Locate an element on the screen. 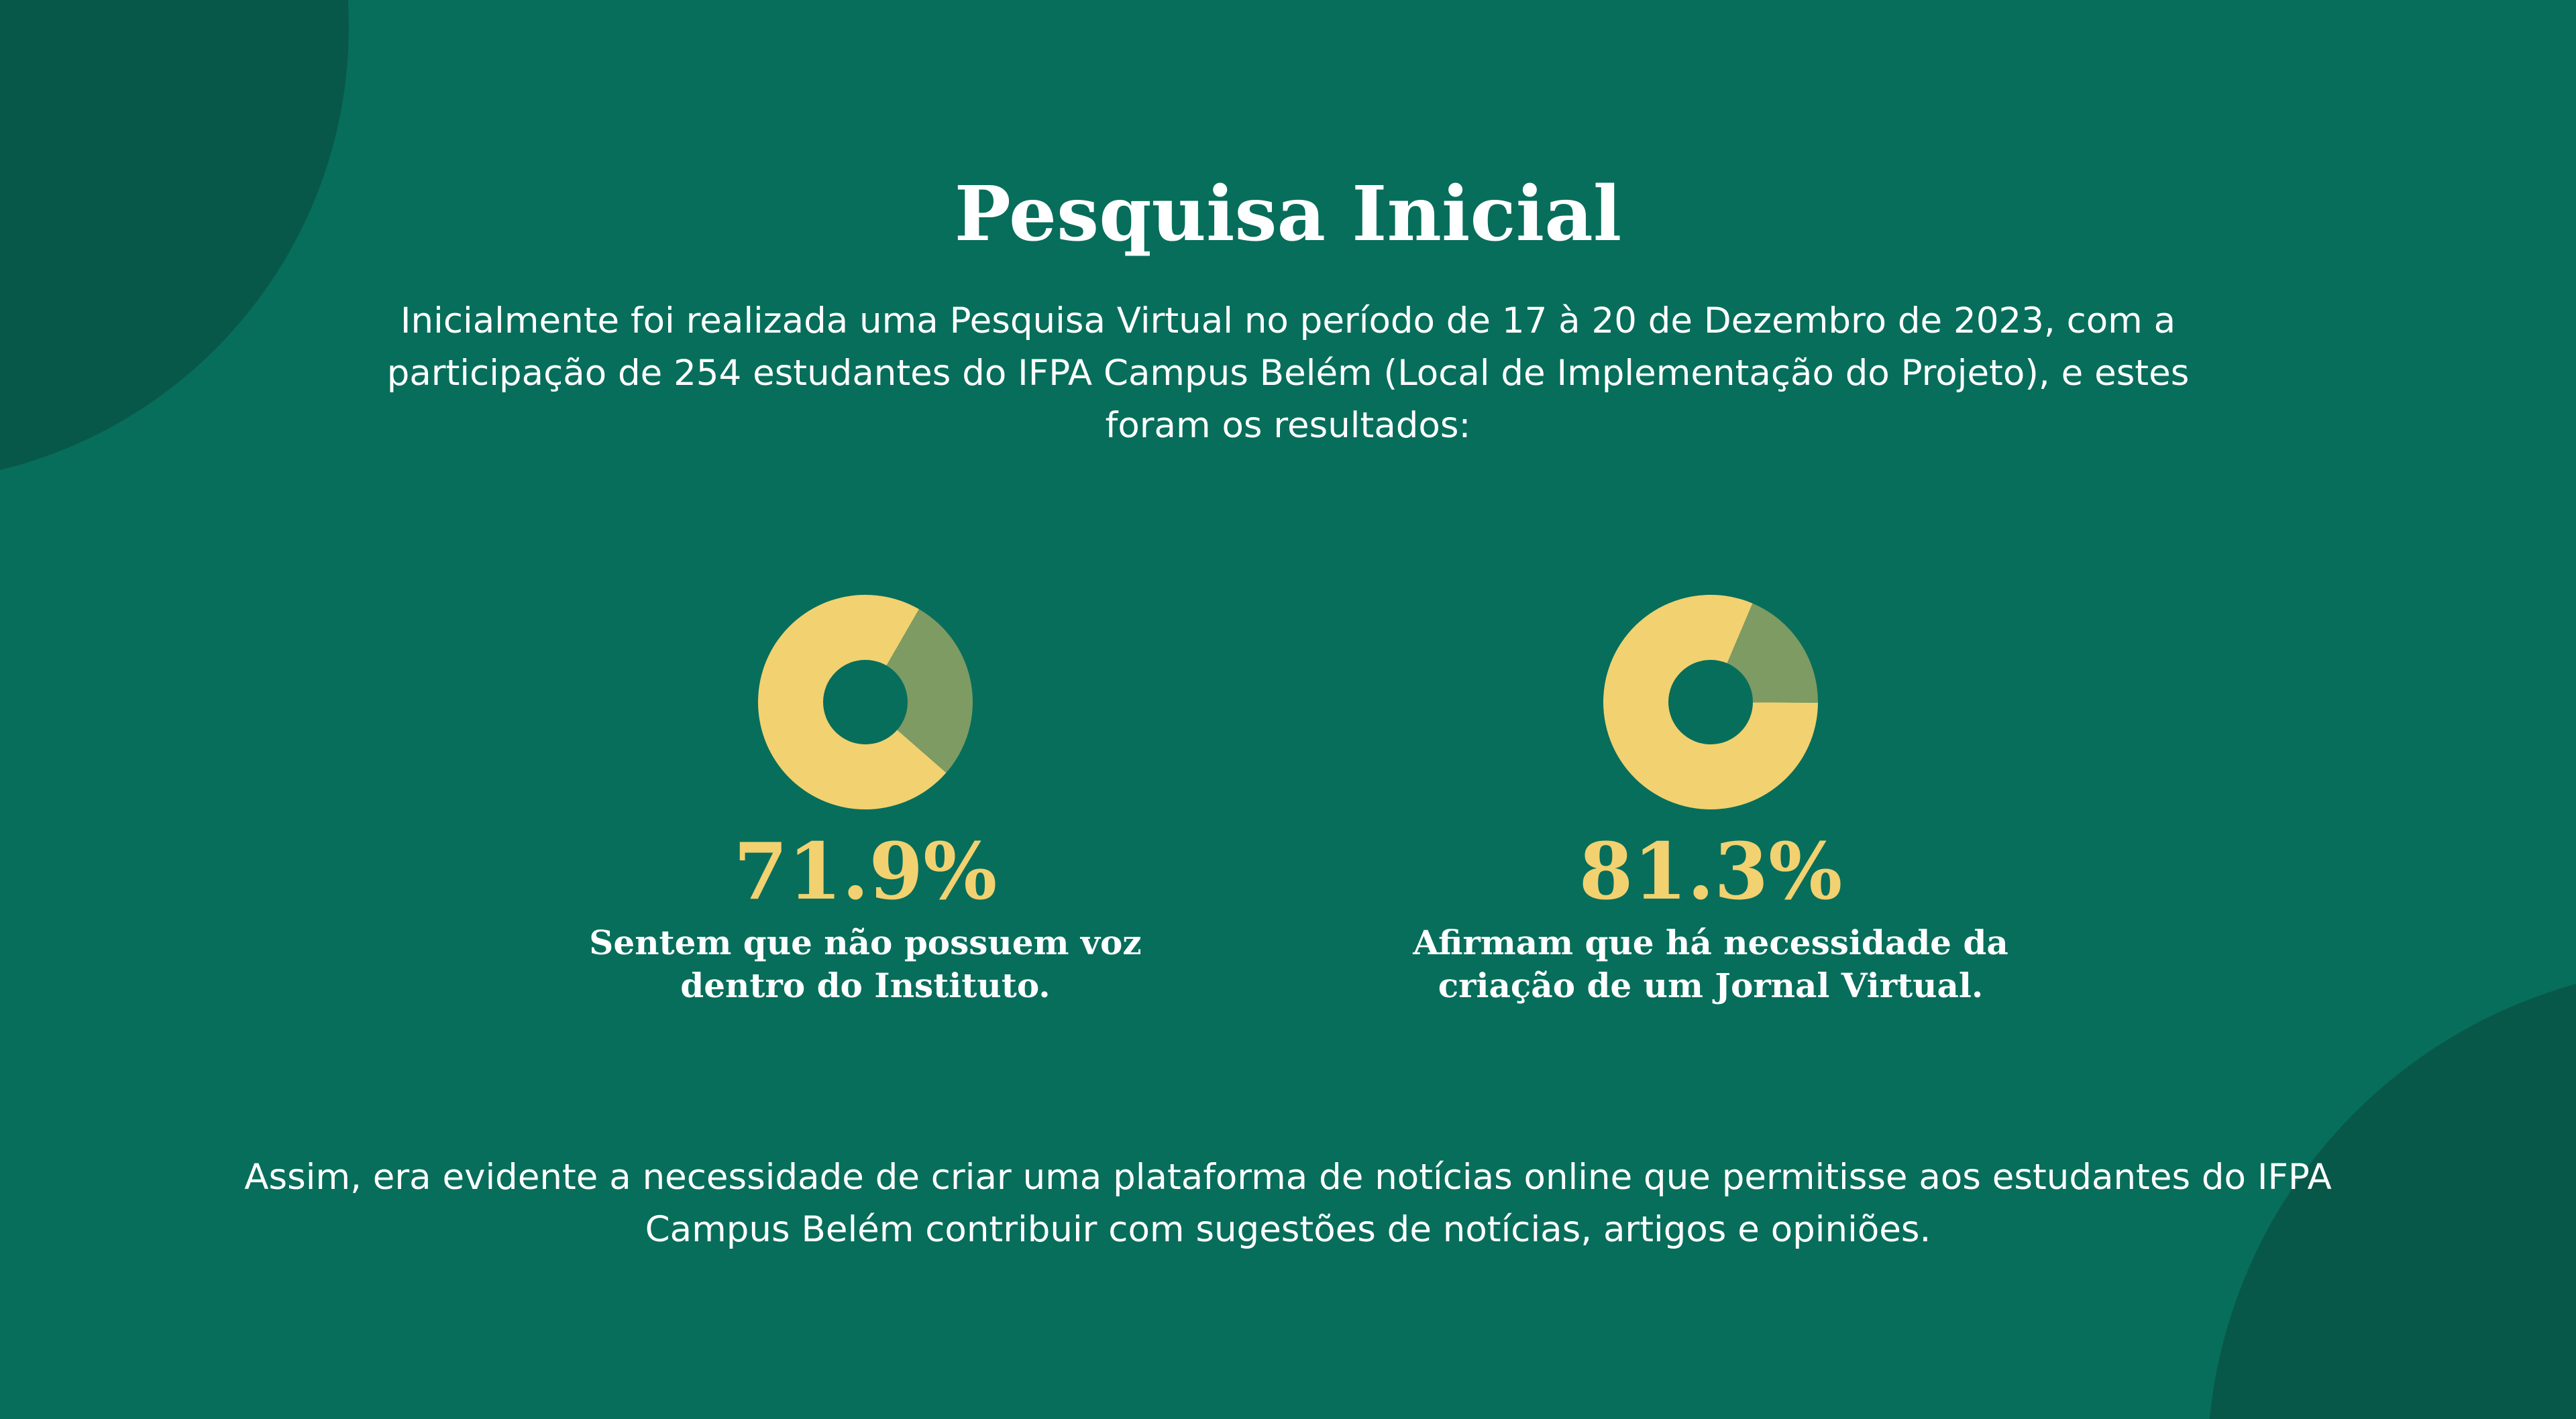 This screenshot has height=1419, width=2576. donut-1-hole is located at coordinates (865, 702).